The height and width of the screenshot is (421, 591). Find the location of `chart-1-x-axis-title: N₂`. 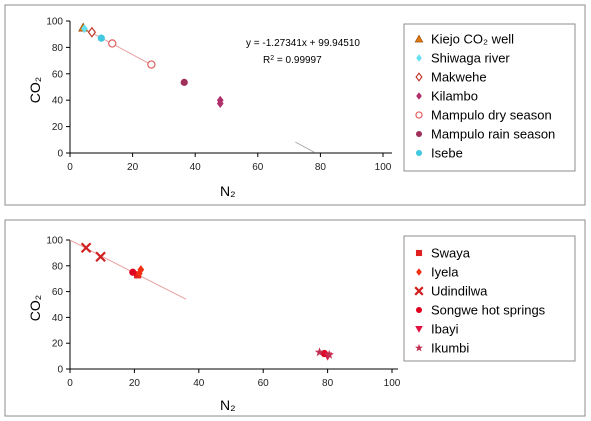

chart-1-x-axis-title: N₂ is located at coordinates (228, 191).